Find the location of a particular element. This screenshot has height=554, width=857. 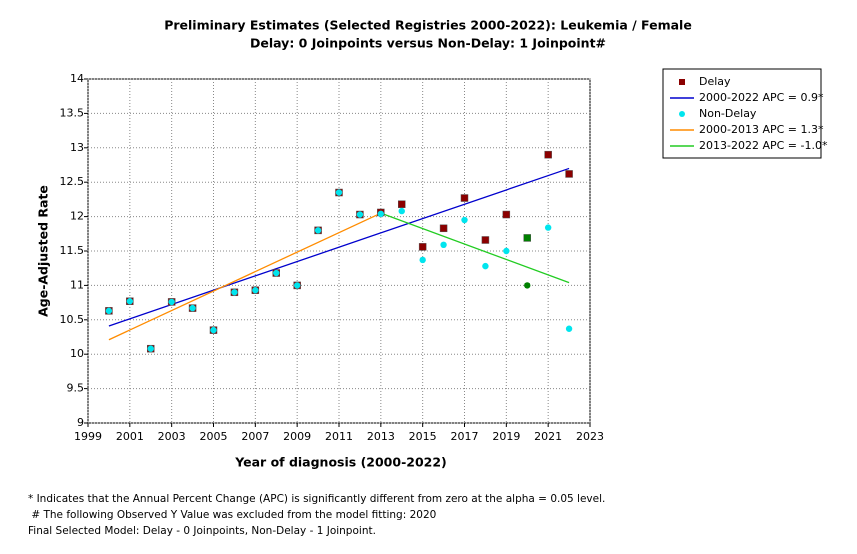

y-tick-label: 9.5 is located at coordinates (76, 388).